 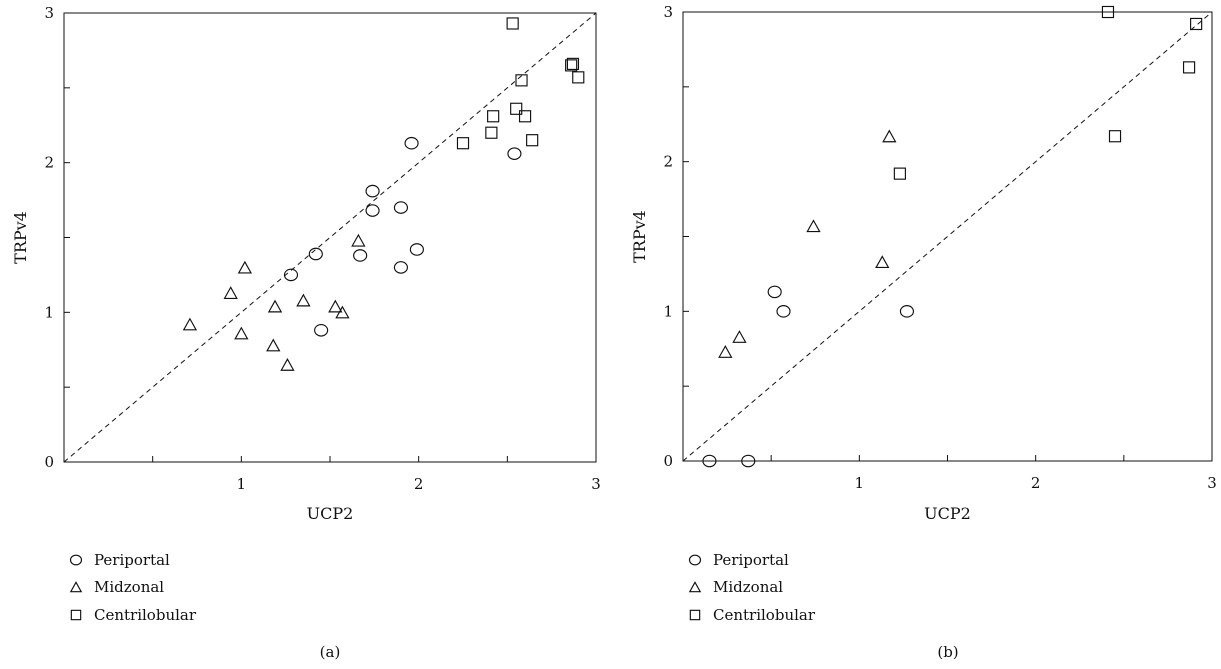 I want to click on panel-caption: (a), so click(x=330, y=652).